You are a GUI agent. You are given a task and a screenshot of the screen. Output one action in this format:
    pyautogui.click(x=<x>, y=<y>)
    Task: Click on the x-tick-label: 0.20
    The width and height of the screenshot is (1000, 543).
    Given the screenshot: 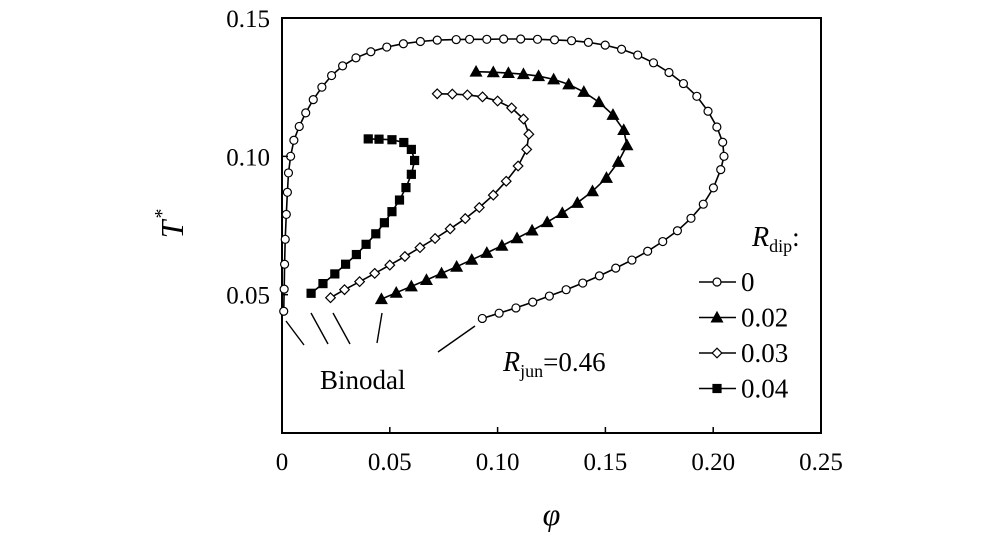 What is the action you would take?
    pyautogui.click(x=713, y=462)
    